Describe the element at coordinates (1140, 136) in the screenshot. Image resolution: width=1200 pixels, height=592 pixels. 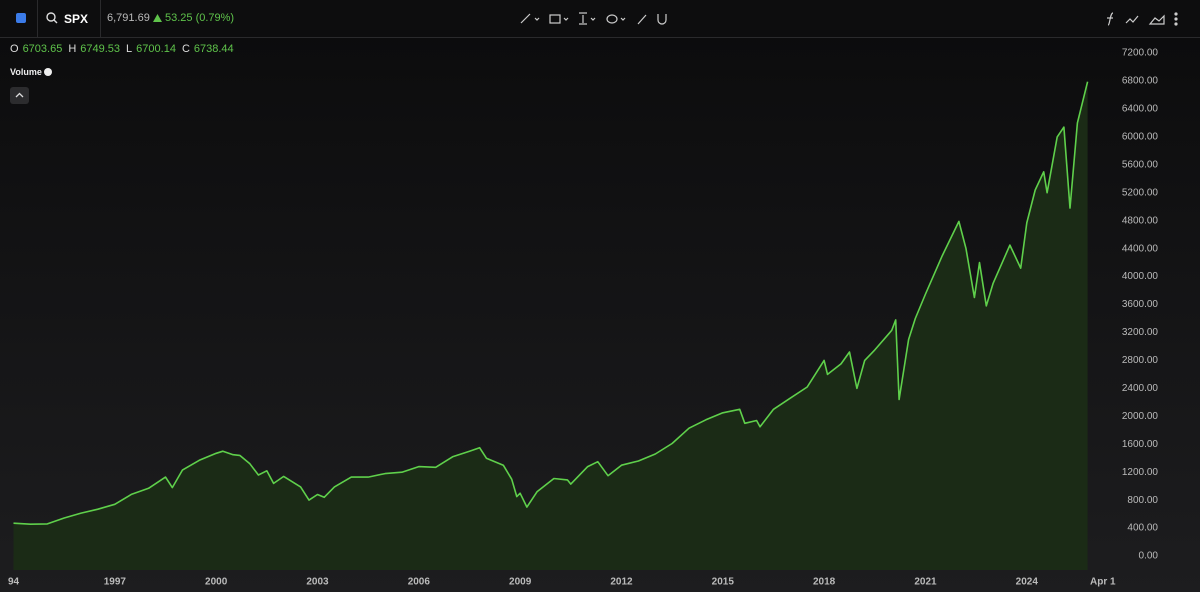
I see `y-tick-label: 6000.00` at that location.